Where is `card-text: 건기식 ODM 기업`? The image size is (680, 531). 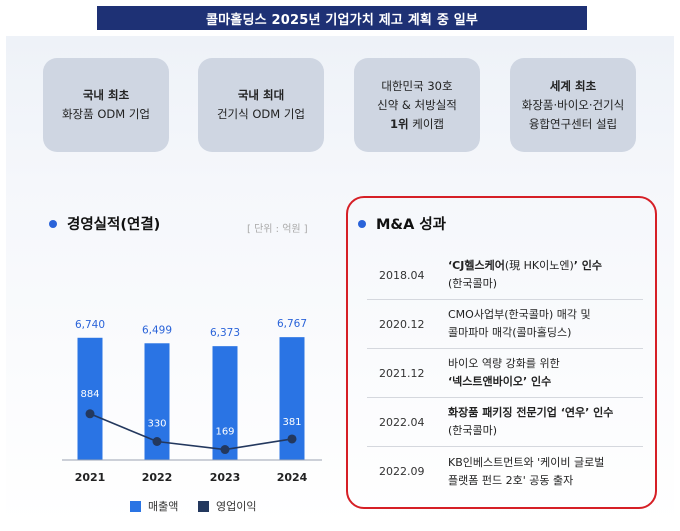
card-text: 건기식 ODM 기업 is located at coordinates (261, 114).